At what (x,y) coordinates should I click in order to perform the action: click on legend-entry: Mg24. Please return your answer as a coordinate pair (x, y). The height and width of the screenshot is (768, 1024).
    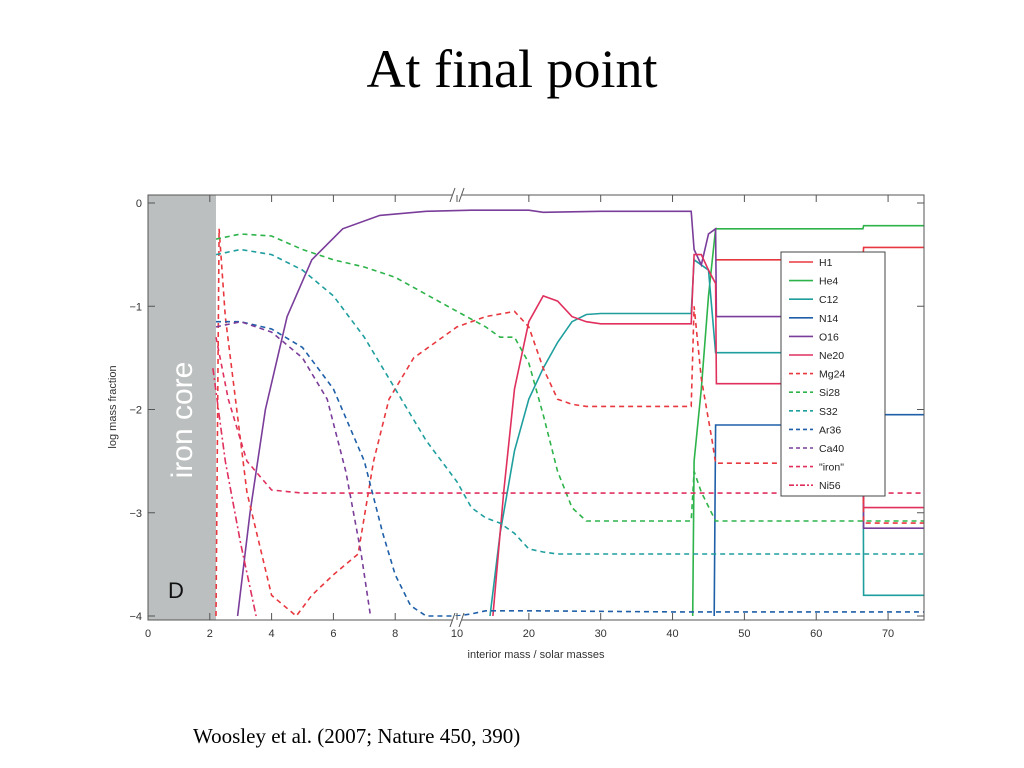
    Looking at the image, I should click on (832, 375).